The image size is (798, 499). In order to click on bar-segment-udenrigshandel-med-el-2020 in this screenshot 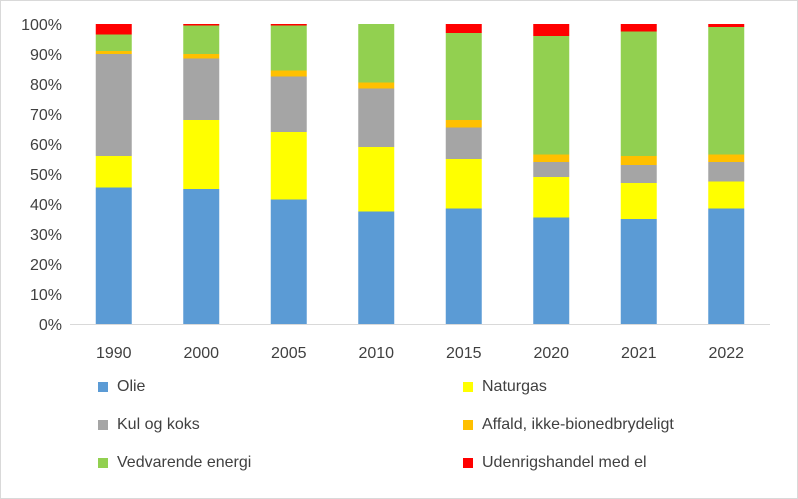, I will do `click(551, 30)`.